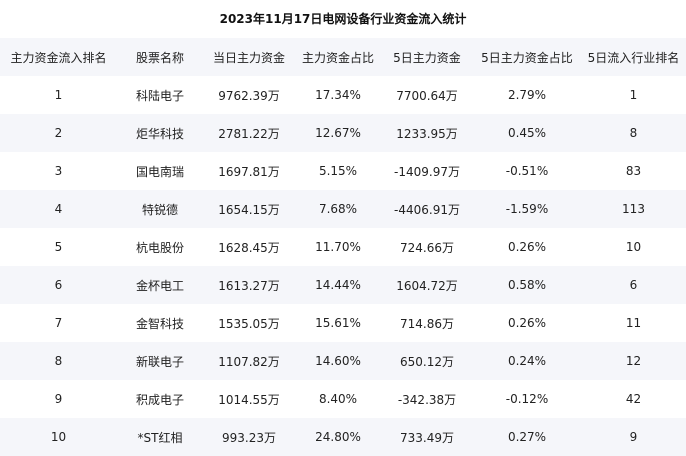  I want to click on cell-stock-name: 国电南瑞, so click(159, 171).